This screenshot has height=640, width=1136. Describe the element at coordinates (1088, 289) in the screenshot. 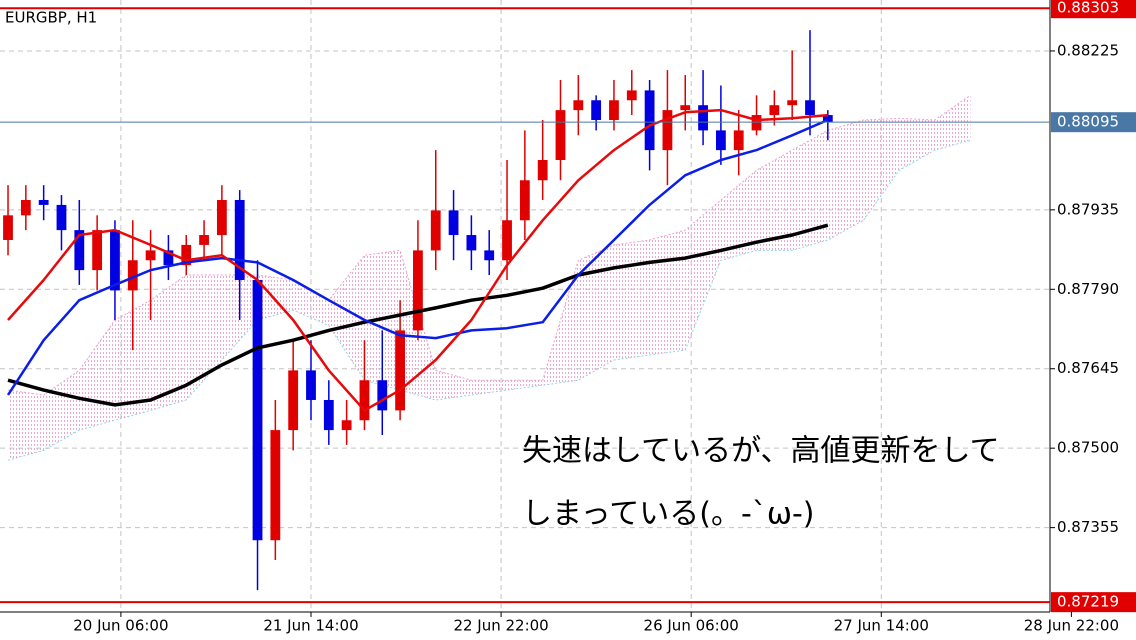

I see `y-tick-label: 0.87790` at that location.